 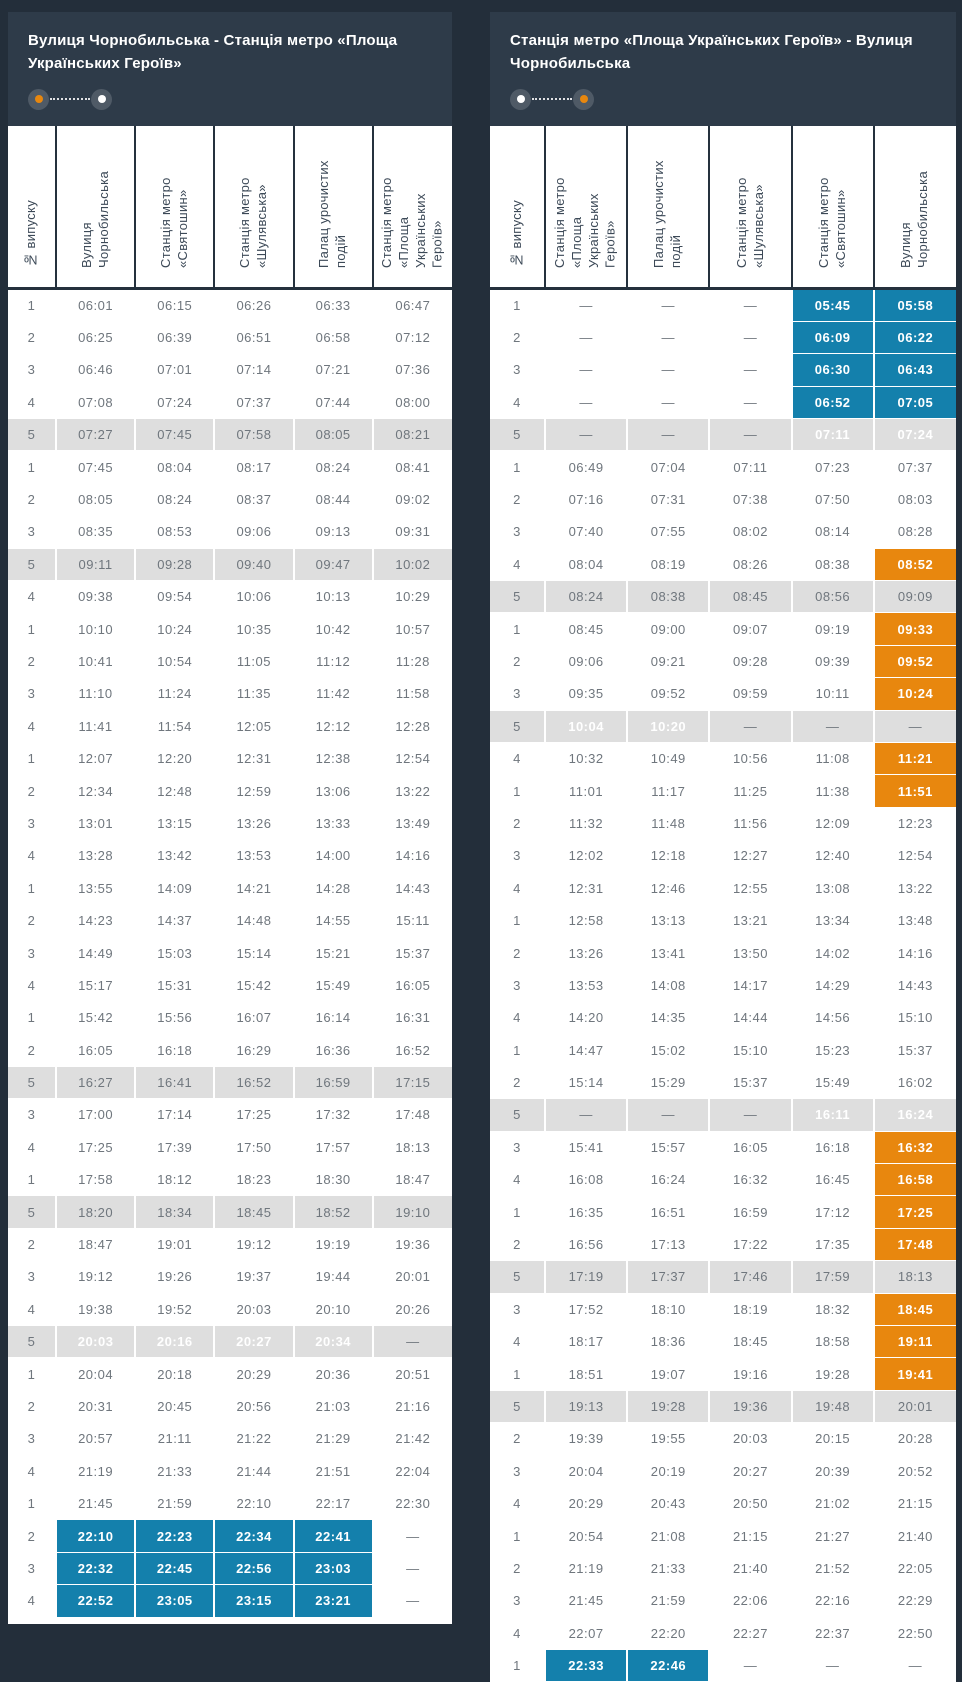 I want to click on time-cell: 16:59, so click(x=750, y=1212).